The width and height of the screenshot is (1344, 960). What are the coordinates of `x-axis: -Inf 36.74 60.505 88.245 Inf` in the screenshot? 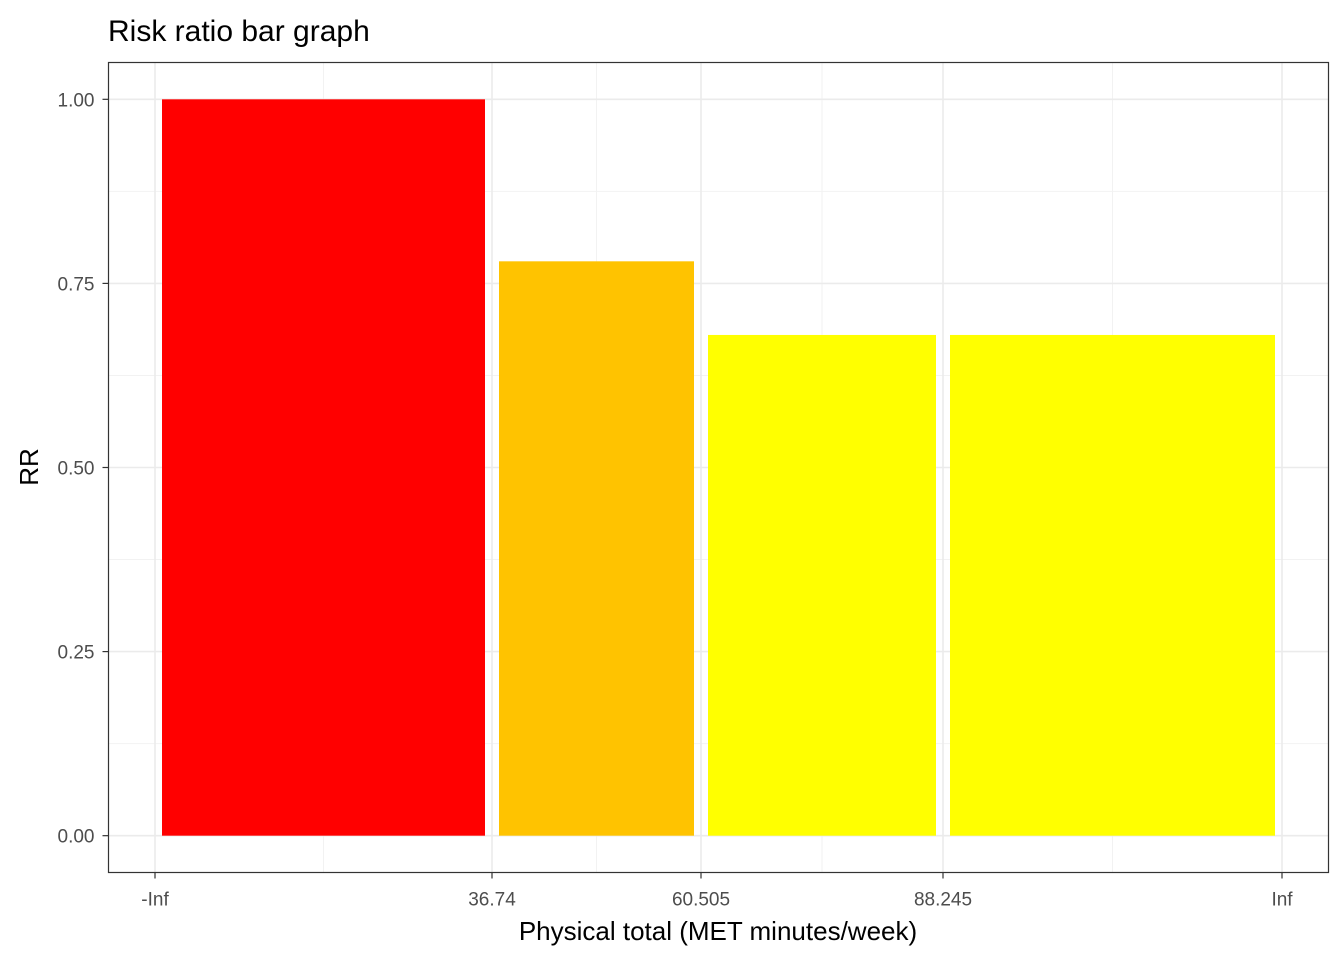 It's located at (717, 891).